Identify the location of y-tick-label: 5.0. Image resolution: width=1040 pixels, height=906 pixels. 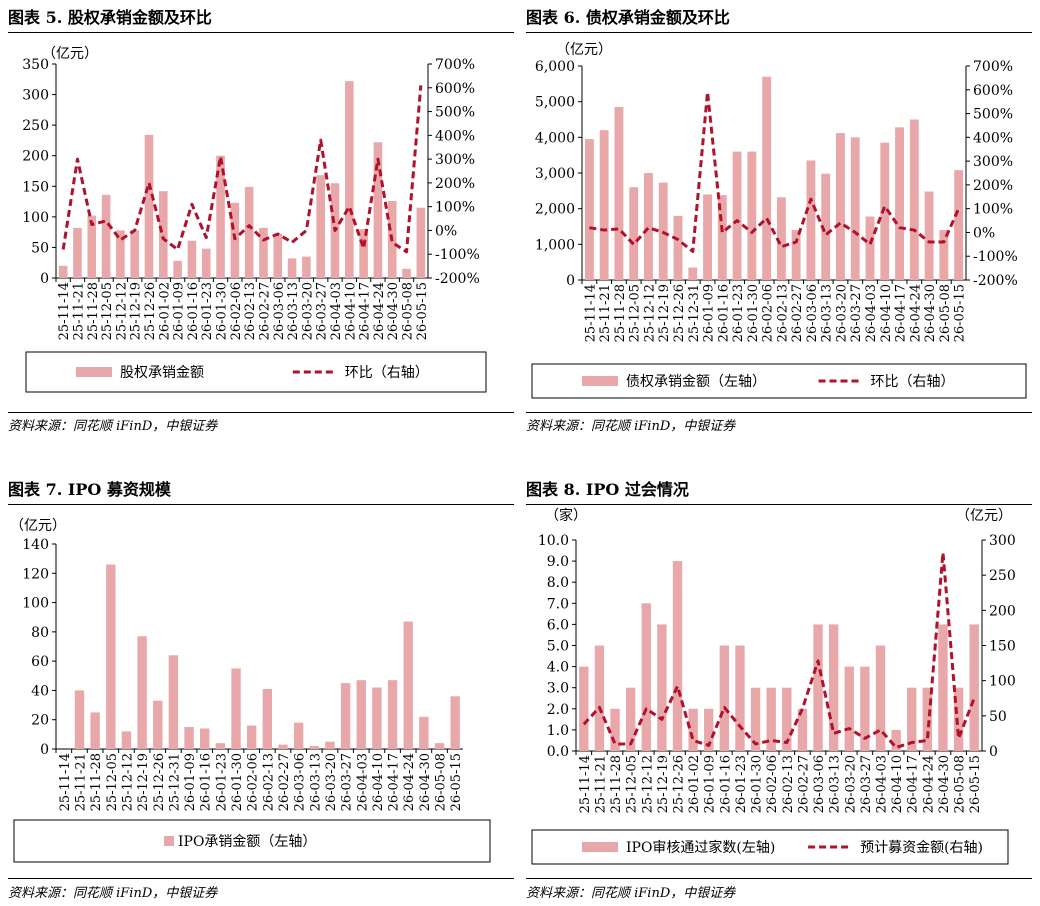
(558, 647).